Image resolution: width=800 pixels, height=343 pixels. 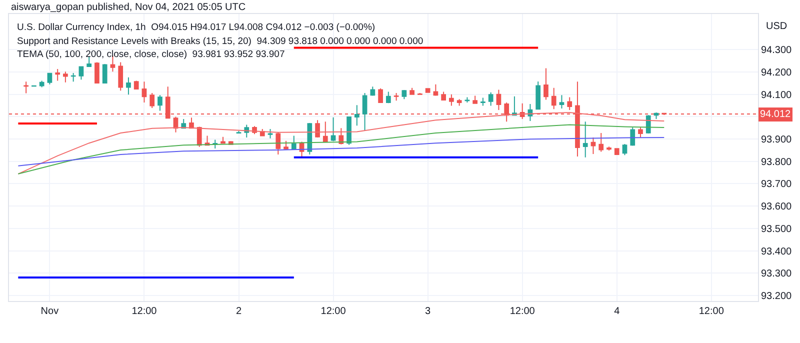 What do you see at coordinates (776, 184) in the screenshot?
I see `y-tick-label: 93.700` at bounding box center [776, 184].